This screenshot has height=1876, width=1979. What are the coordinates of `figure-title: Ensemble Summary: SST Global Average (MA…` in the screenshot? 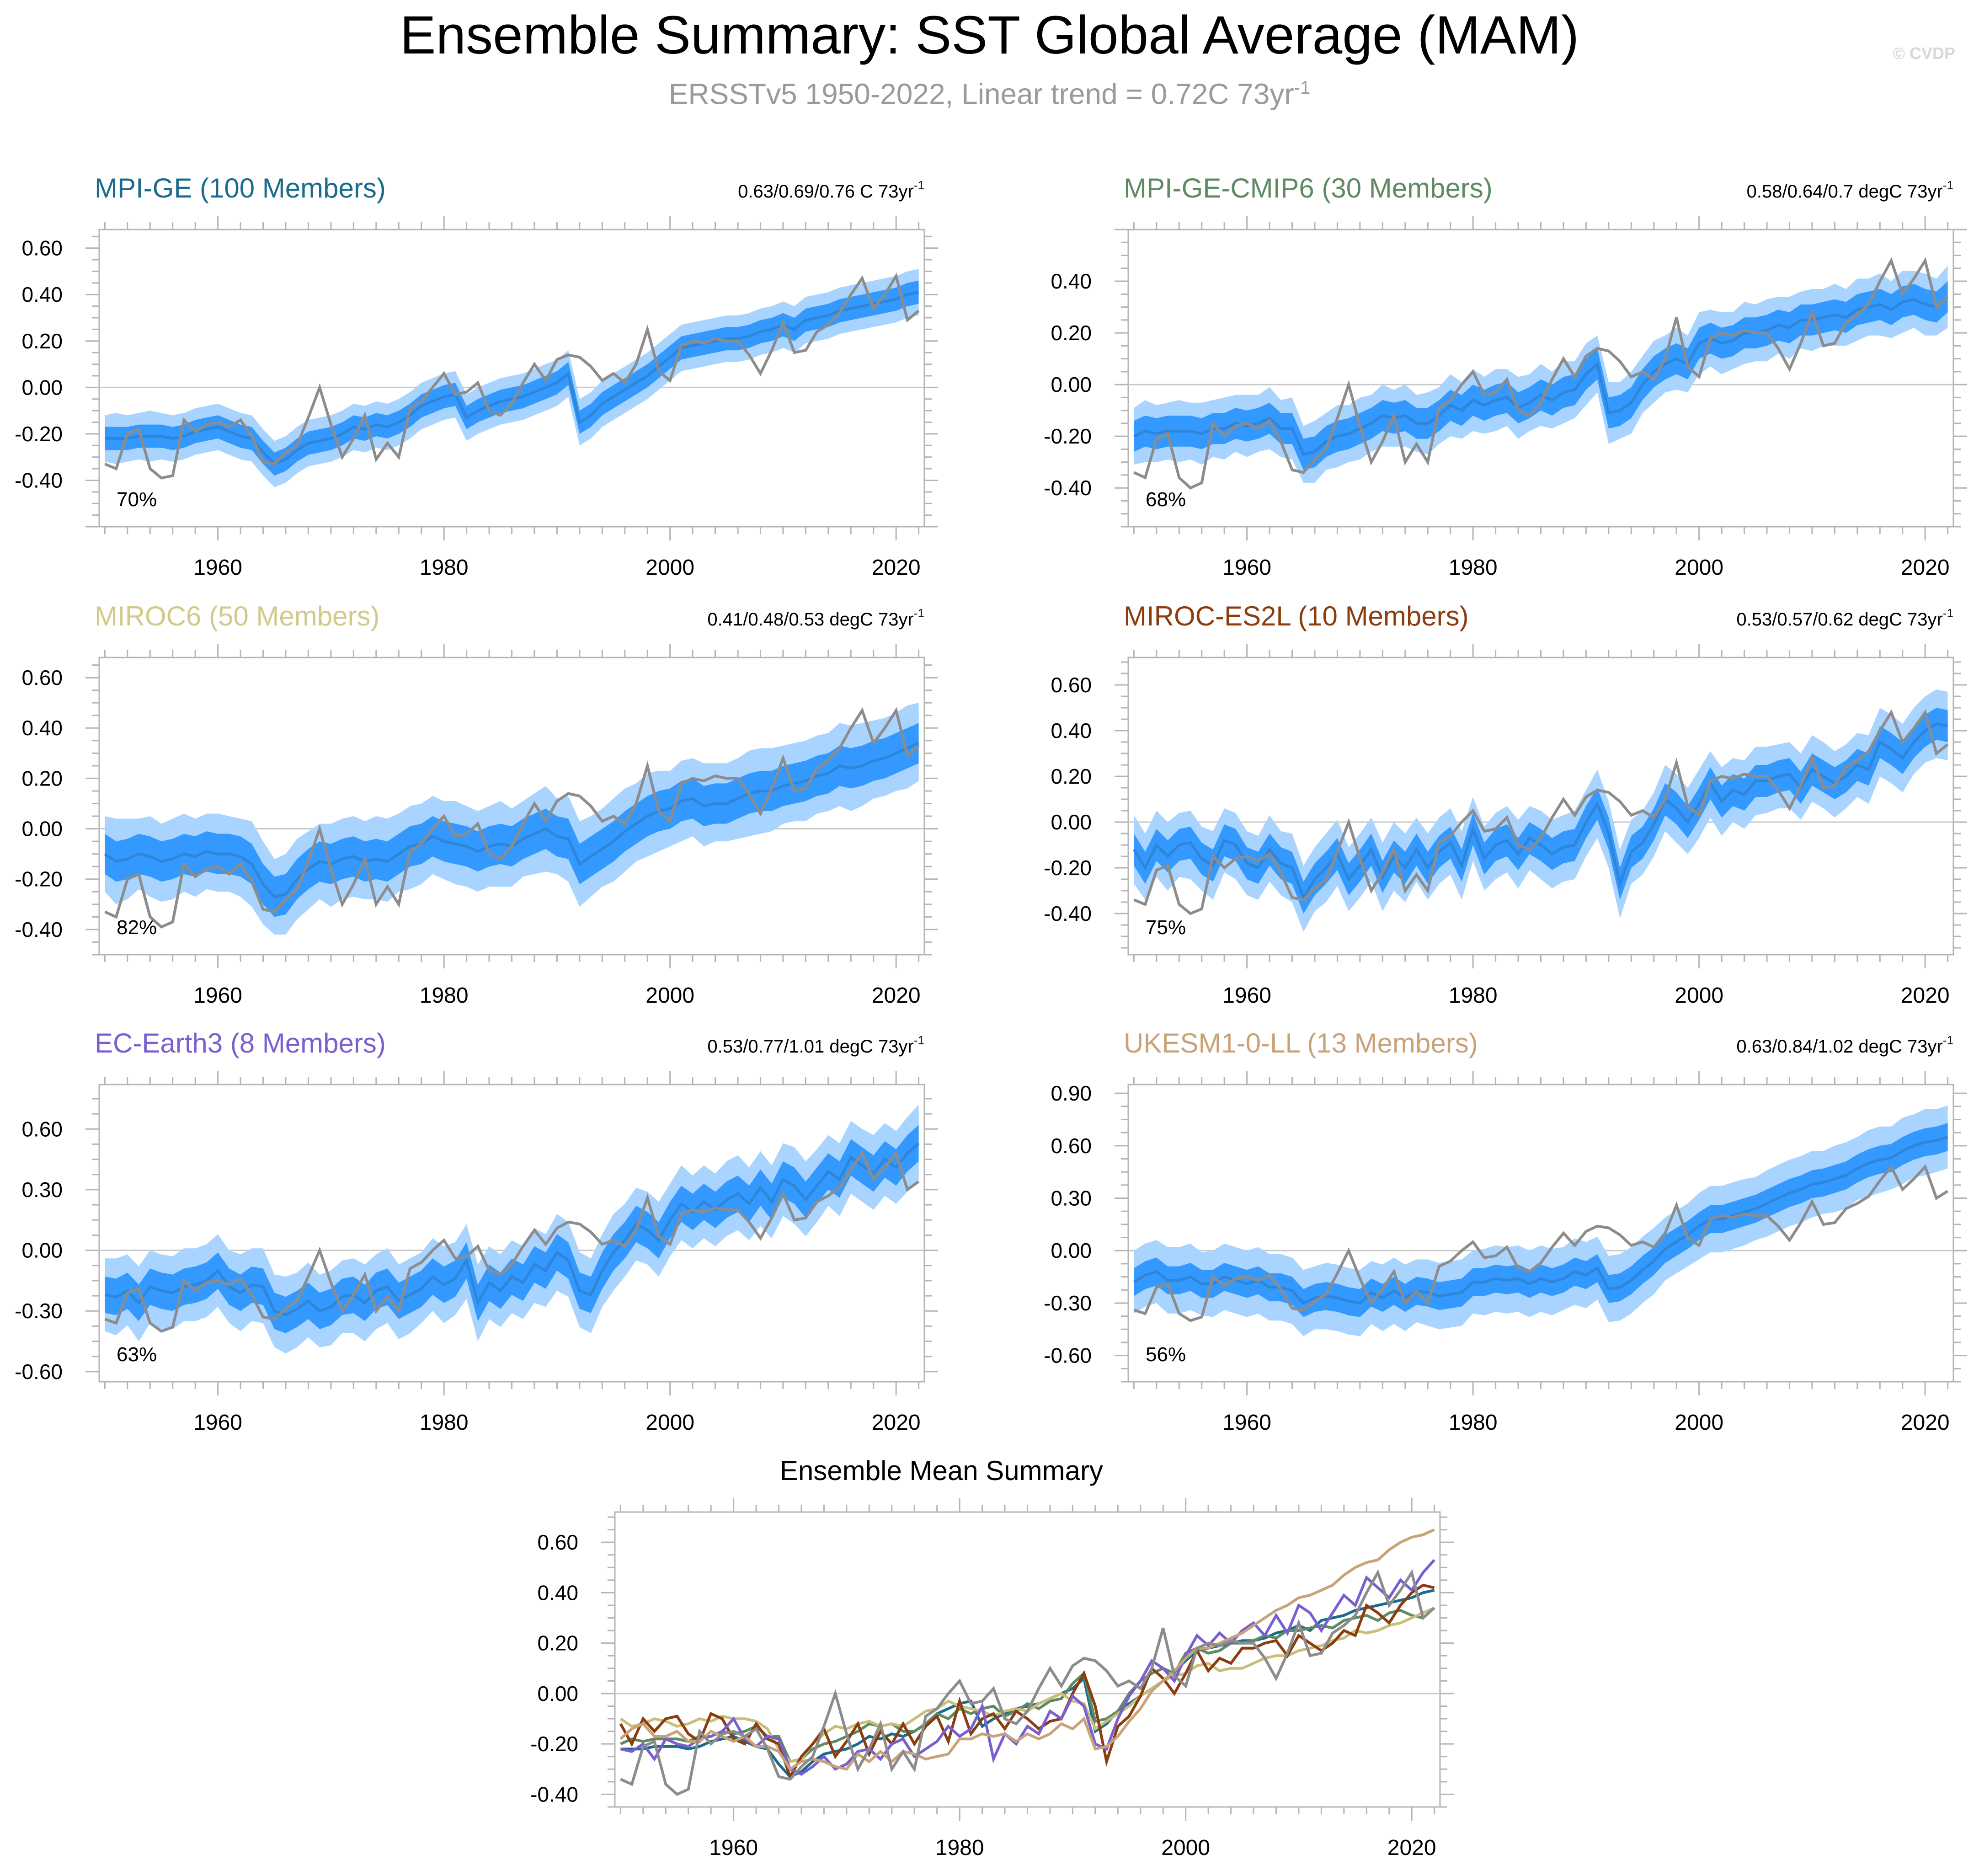 It's located at (989, 35).